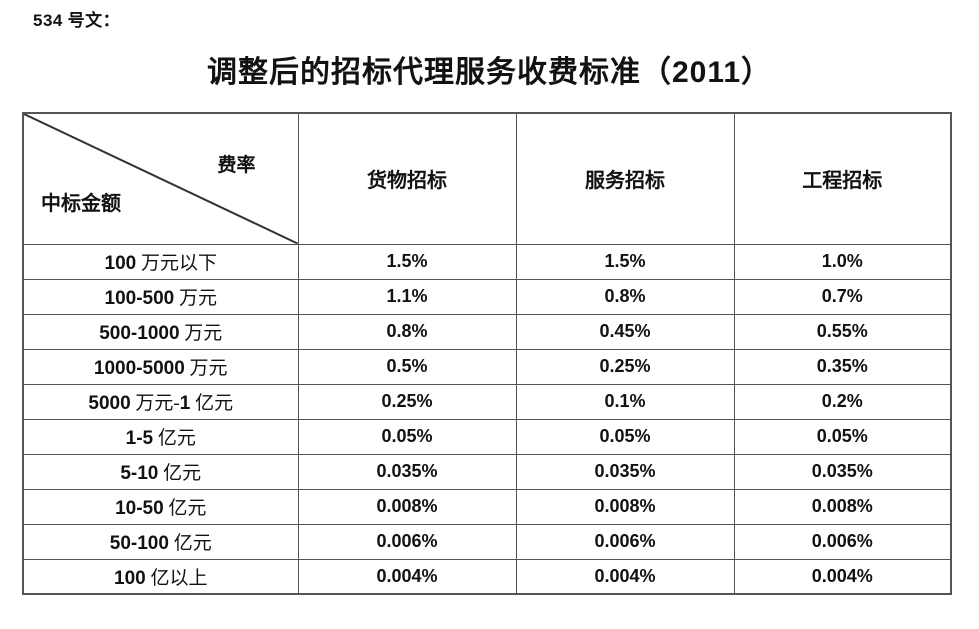 This screenshot has width=979, height=629. I want to click on column-header-goods-bidding: 货物招标, so click(407, 178).